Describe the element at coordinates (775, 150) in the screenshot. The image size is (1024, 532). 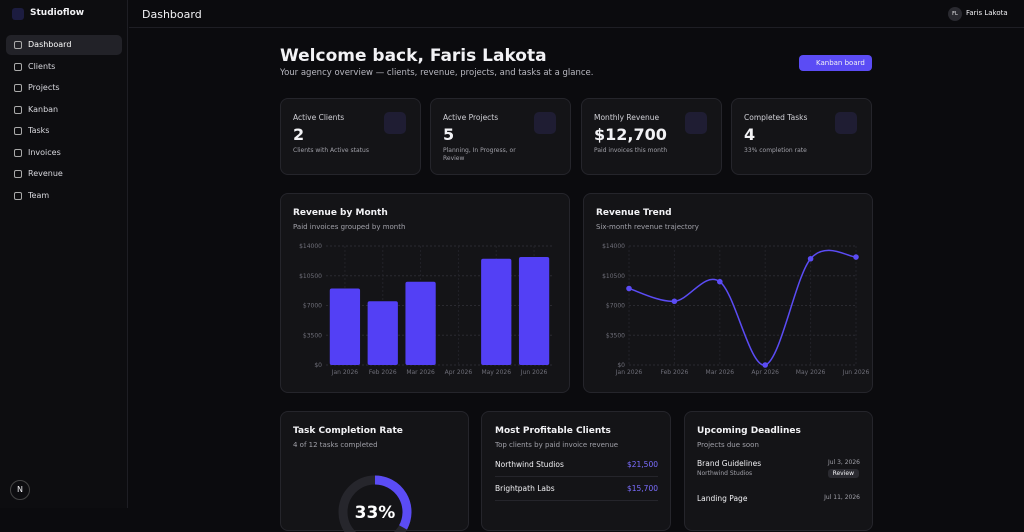
I see `stat-desc: 33% completion rate` at that location.